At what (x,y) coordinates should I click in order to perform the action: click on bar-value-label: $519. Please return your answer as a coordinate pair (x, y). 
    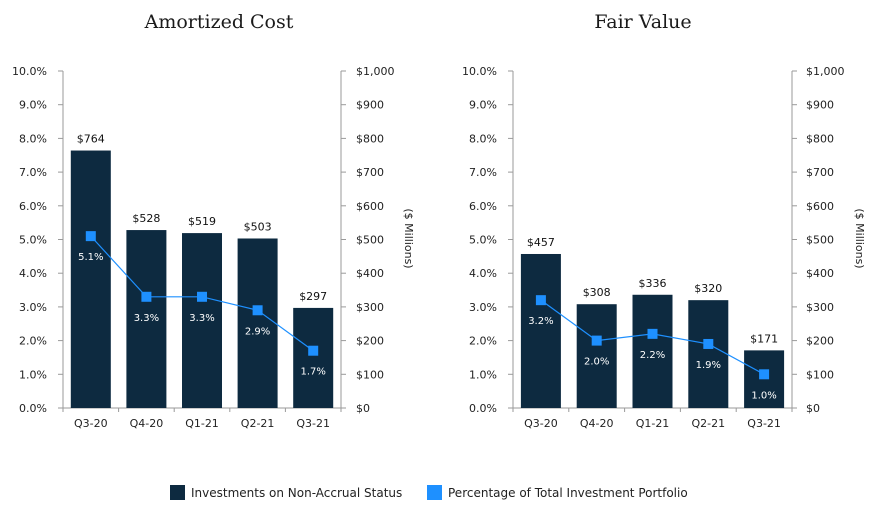
    Looking at the image, I should click on (202, 221).